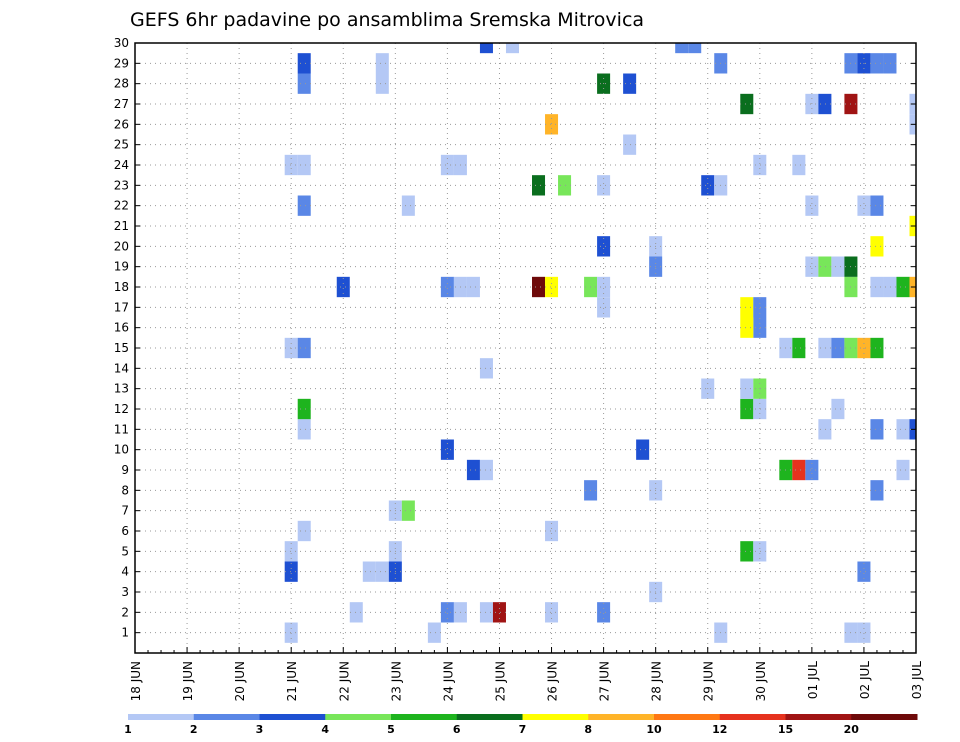 This screenshot has width=960, height=742. I want to click on colorbar-label: 1, so click(128, 729).